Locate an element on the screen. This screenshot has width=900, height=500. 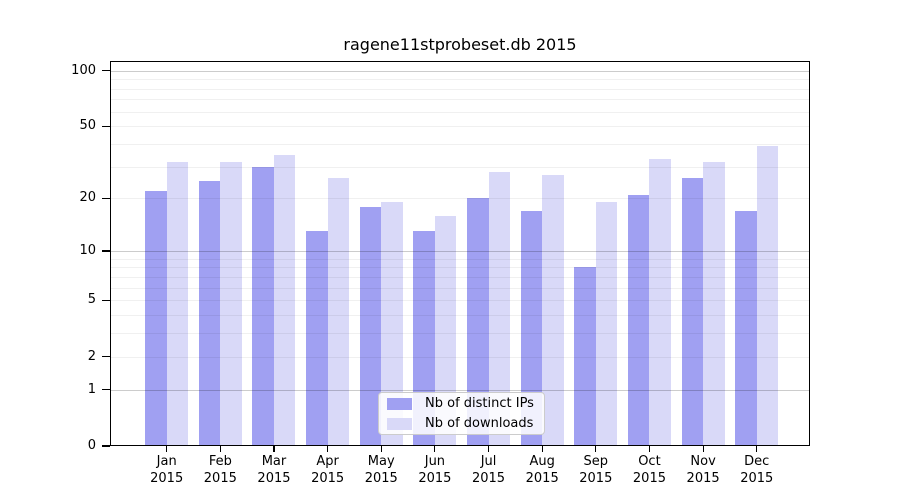
y-tick-label-100: 100 is located at coordinates (83, 70).